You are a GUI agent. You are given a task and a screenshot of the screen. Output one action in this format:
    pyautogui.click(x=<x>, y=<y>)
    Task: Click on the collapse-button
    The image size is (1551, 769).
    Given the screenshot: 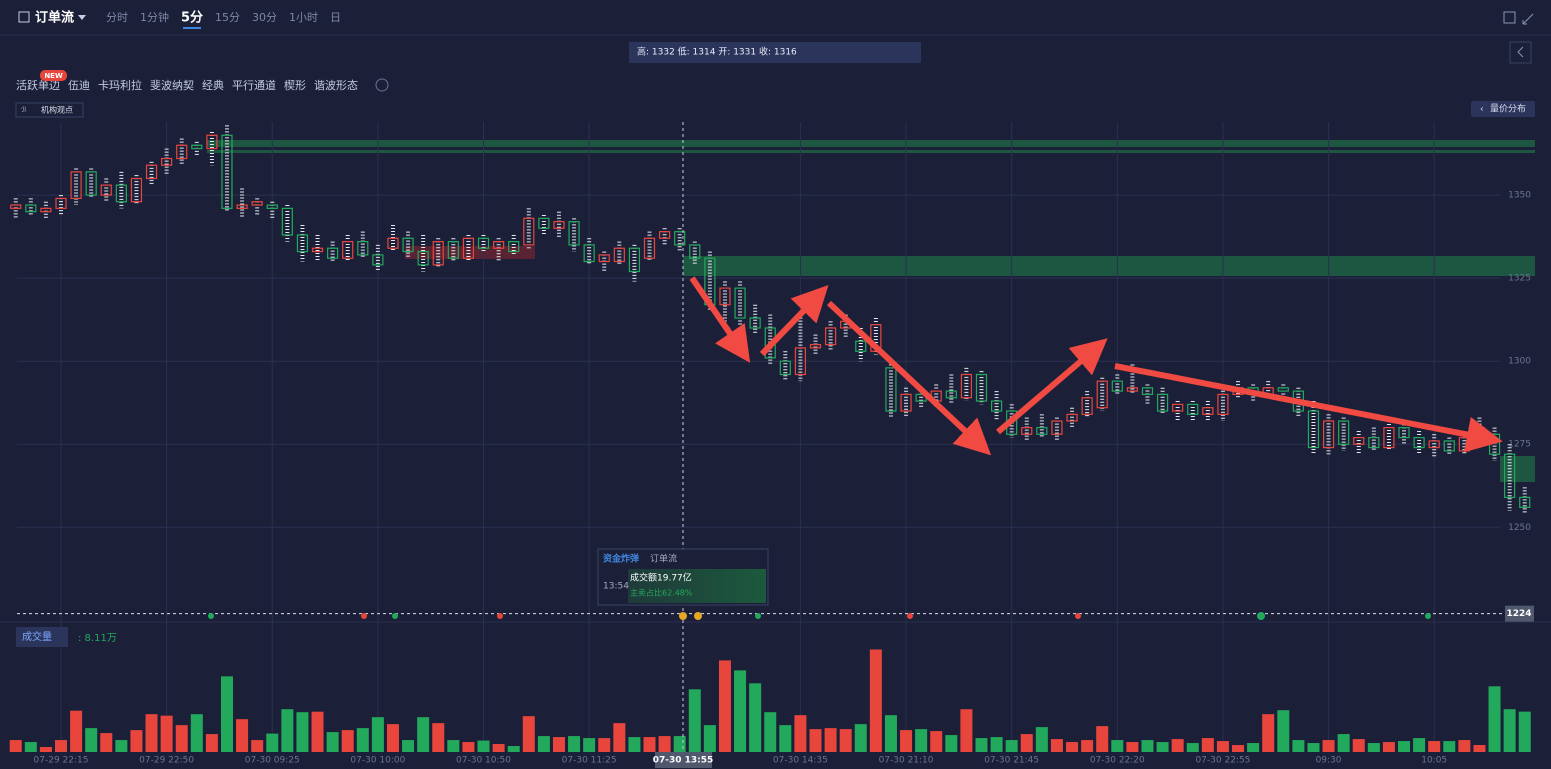 What is the action you would take?
    pyautogui.click(x=1520, y=52)
    